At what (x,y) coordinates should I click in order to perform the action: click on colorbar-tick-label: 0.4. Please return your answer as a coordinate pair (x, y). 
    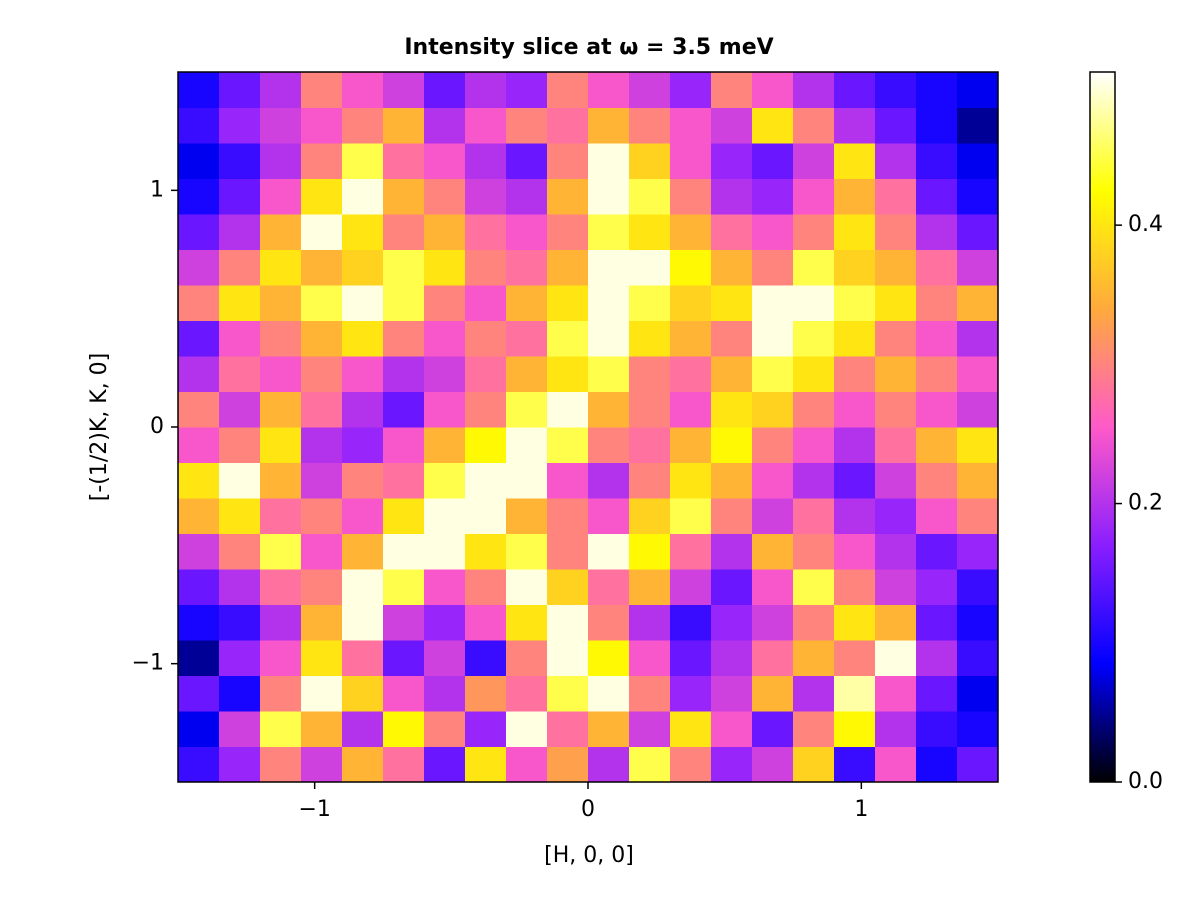
    Looking at the image, I should click on (1145, 224).